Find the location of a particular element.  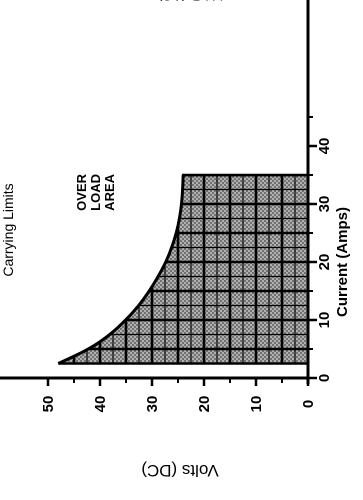

ylabel-group: Volts (DC) is located at coordinates (179, 470).